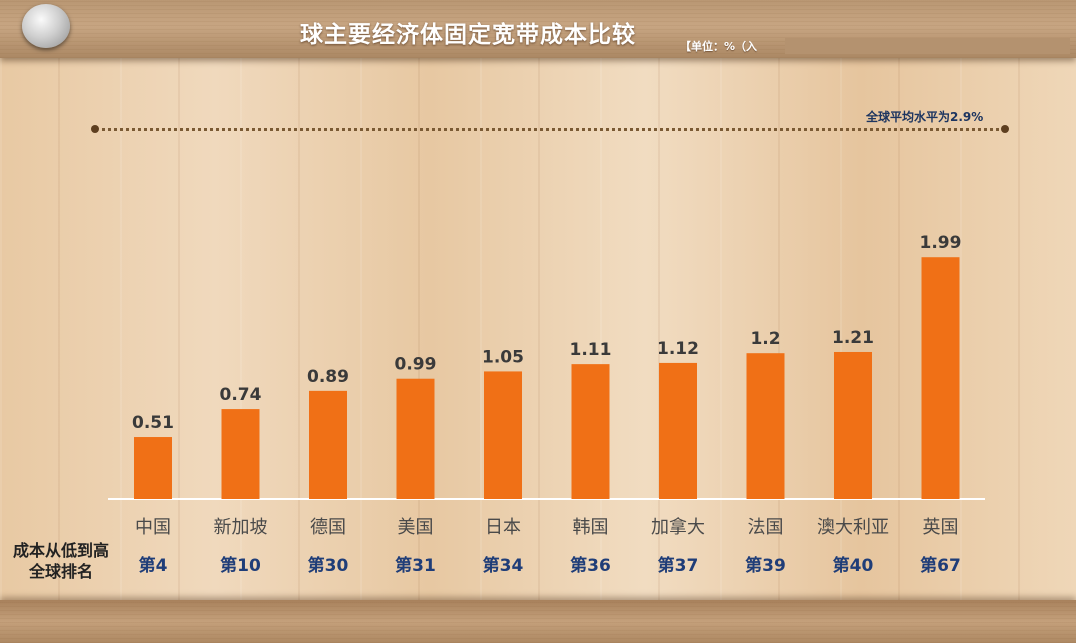  I want to click on rank-label: 第31, so click(415, 565).